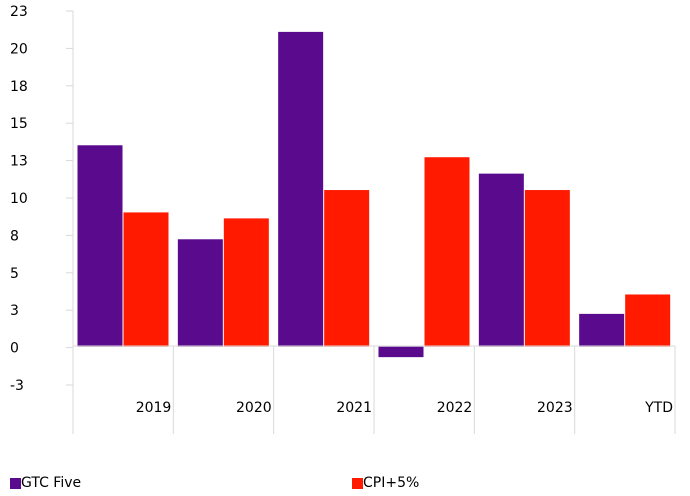 The image size is (690, 496). I want to click on y-tick-label: 3, so click(14, 311).